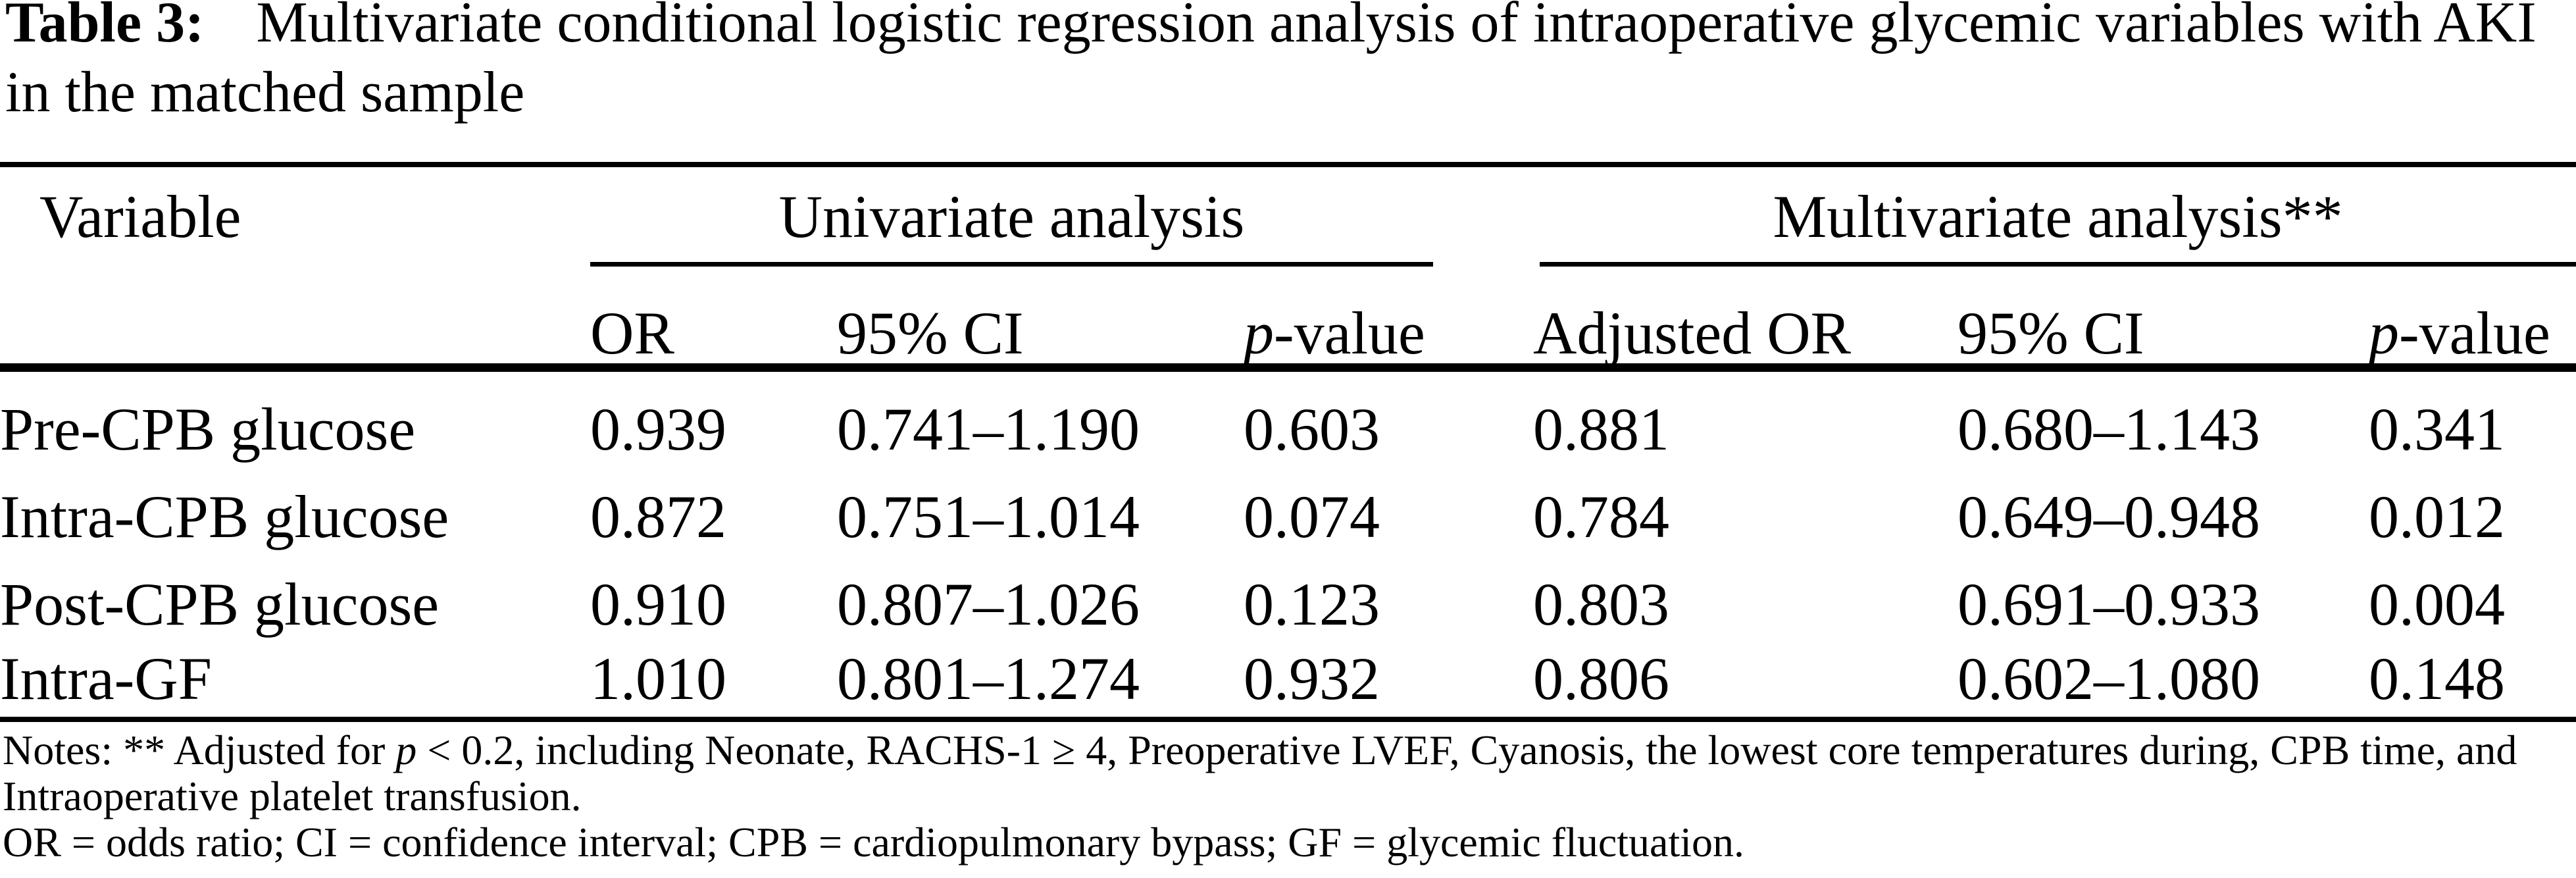 The height and width of the screenshot is (878, 2576). What do you see at coordinates (988, 516) in the screenshot?
I see `cell-univariate-ci: 0.751–1.014` at bounding box center [988, 516].